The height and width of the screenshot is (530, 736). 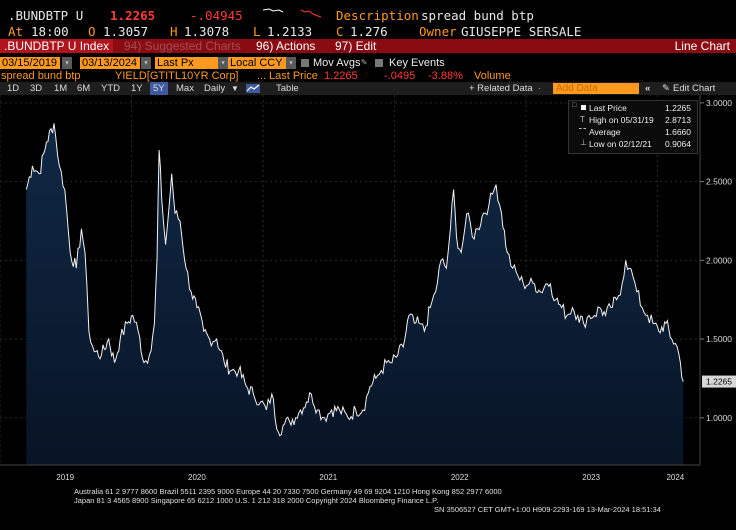 What do you see at coordinates (146, 63) in the screenshot?
I see `end-date-dropdown: ▾` at bounding box center [146, 63].